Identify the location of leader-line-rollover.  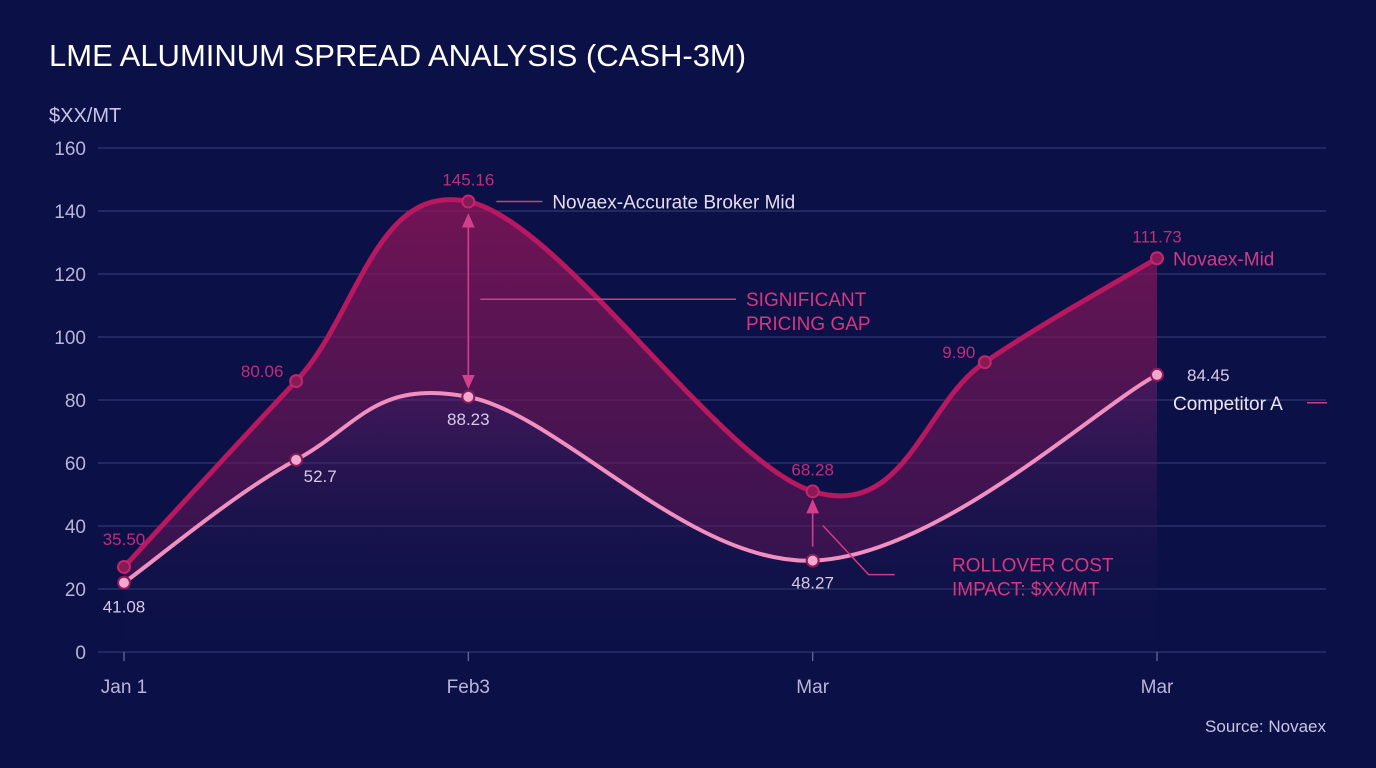
(858, 550).